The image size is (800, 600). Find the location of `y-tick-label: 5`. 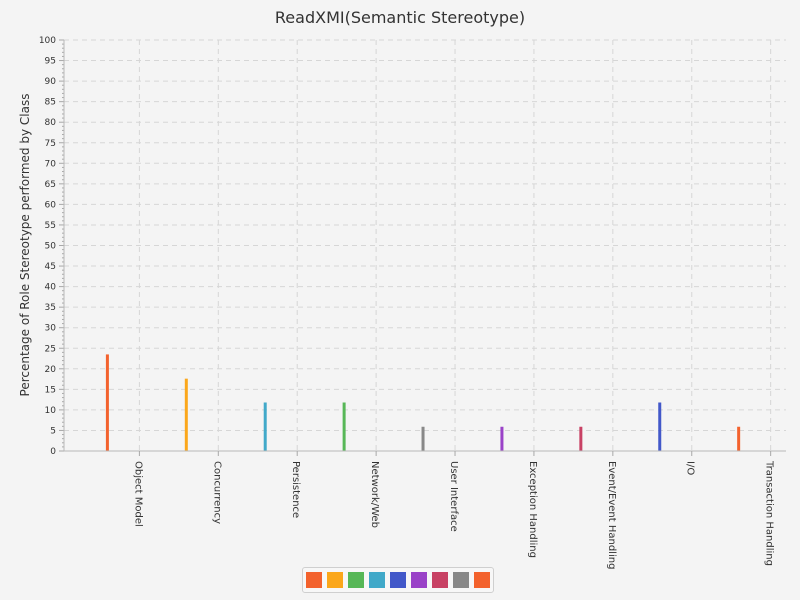

y-tick-label: 5 is located at coordinates (53, 431).